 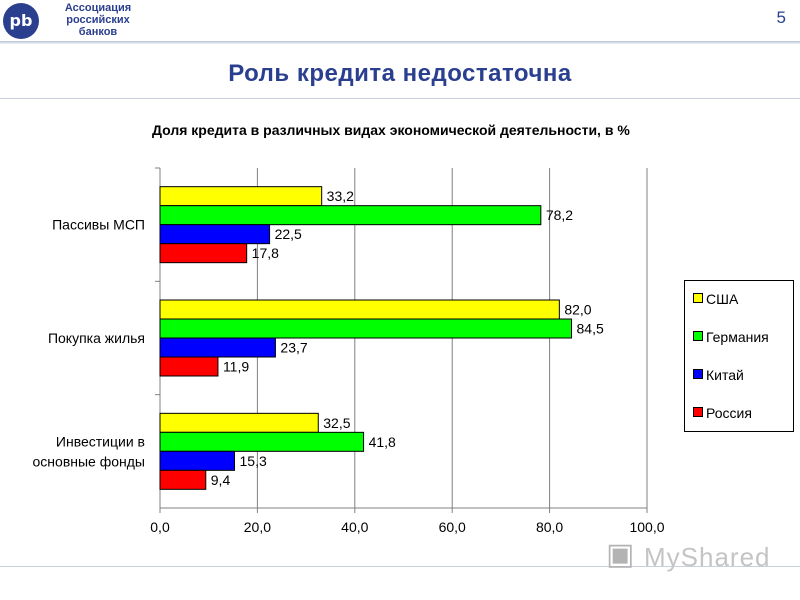 I want to click on x-tick-label: 20,0, so click(x=257, y=527).